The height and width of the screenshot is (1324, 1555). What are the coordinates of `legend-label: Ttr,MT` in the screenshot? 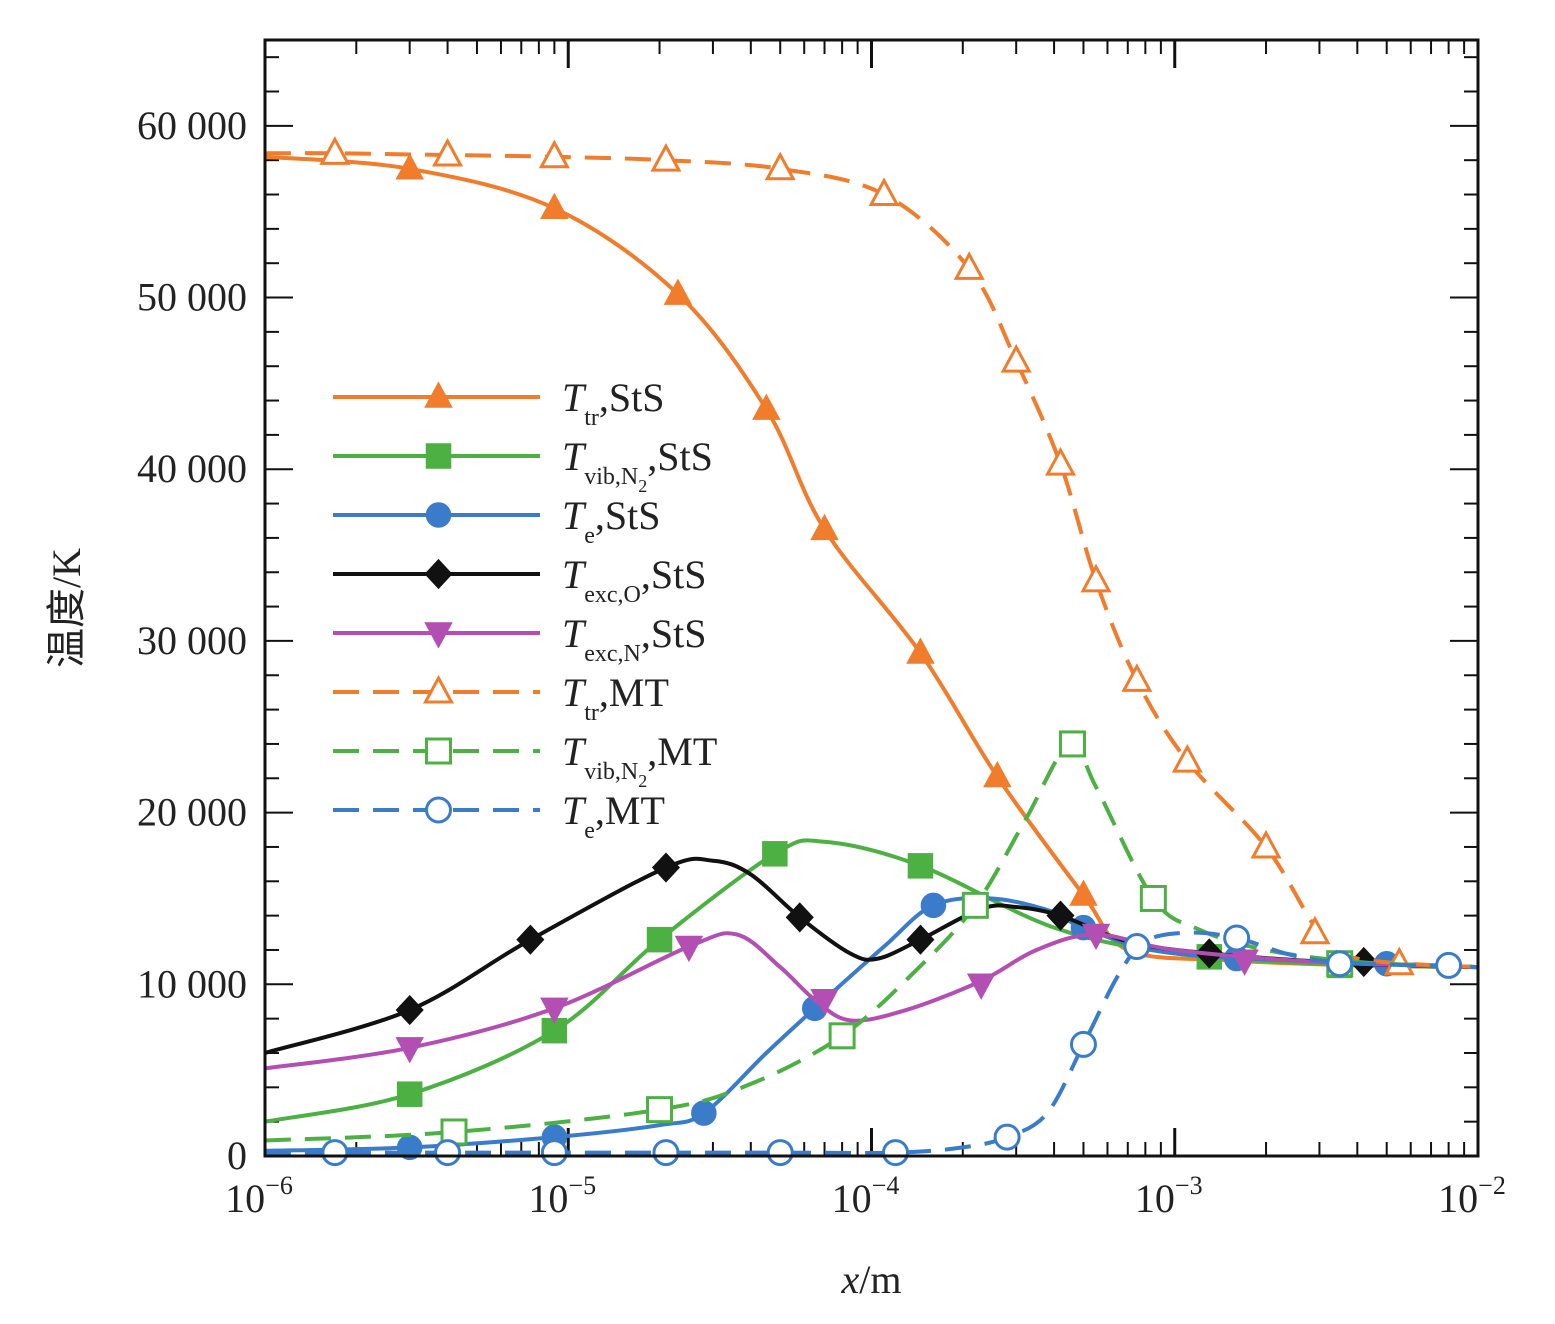 It's located at (615, 698).